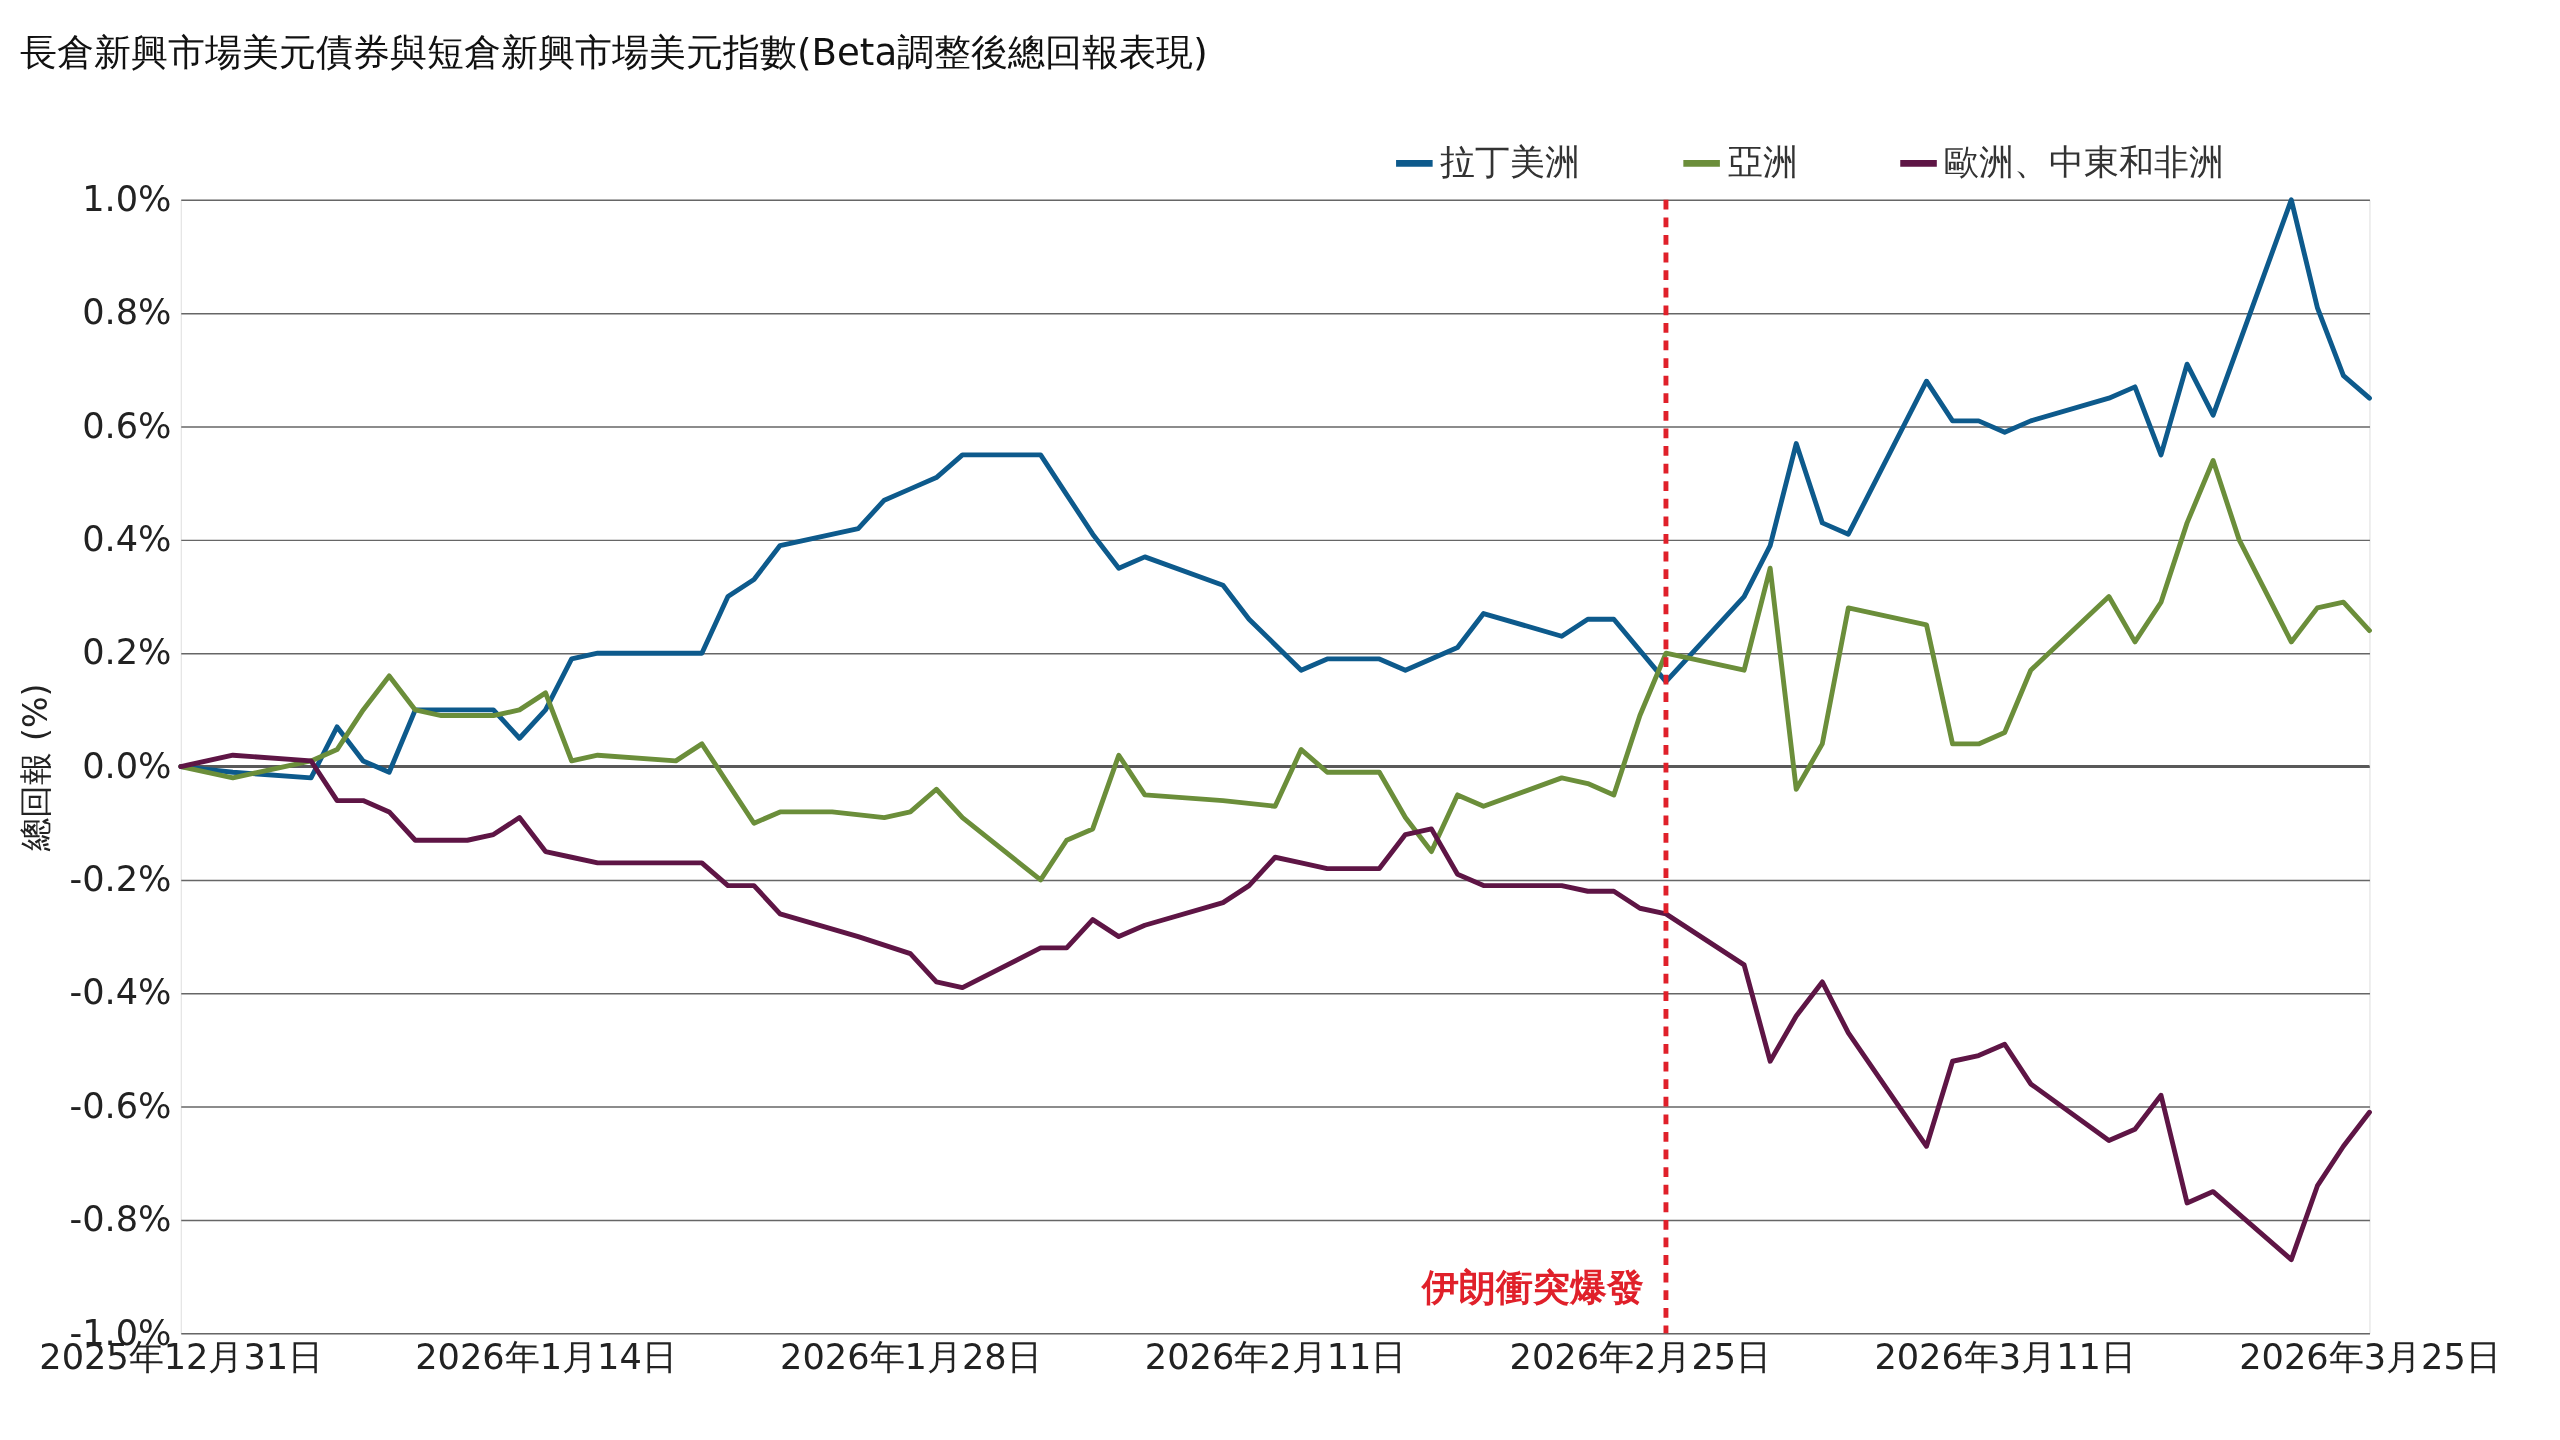 This screenshot has width=2560, height=1440. I want to click on y-tick-label: -0.6%, so click(120, 1105).